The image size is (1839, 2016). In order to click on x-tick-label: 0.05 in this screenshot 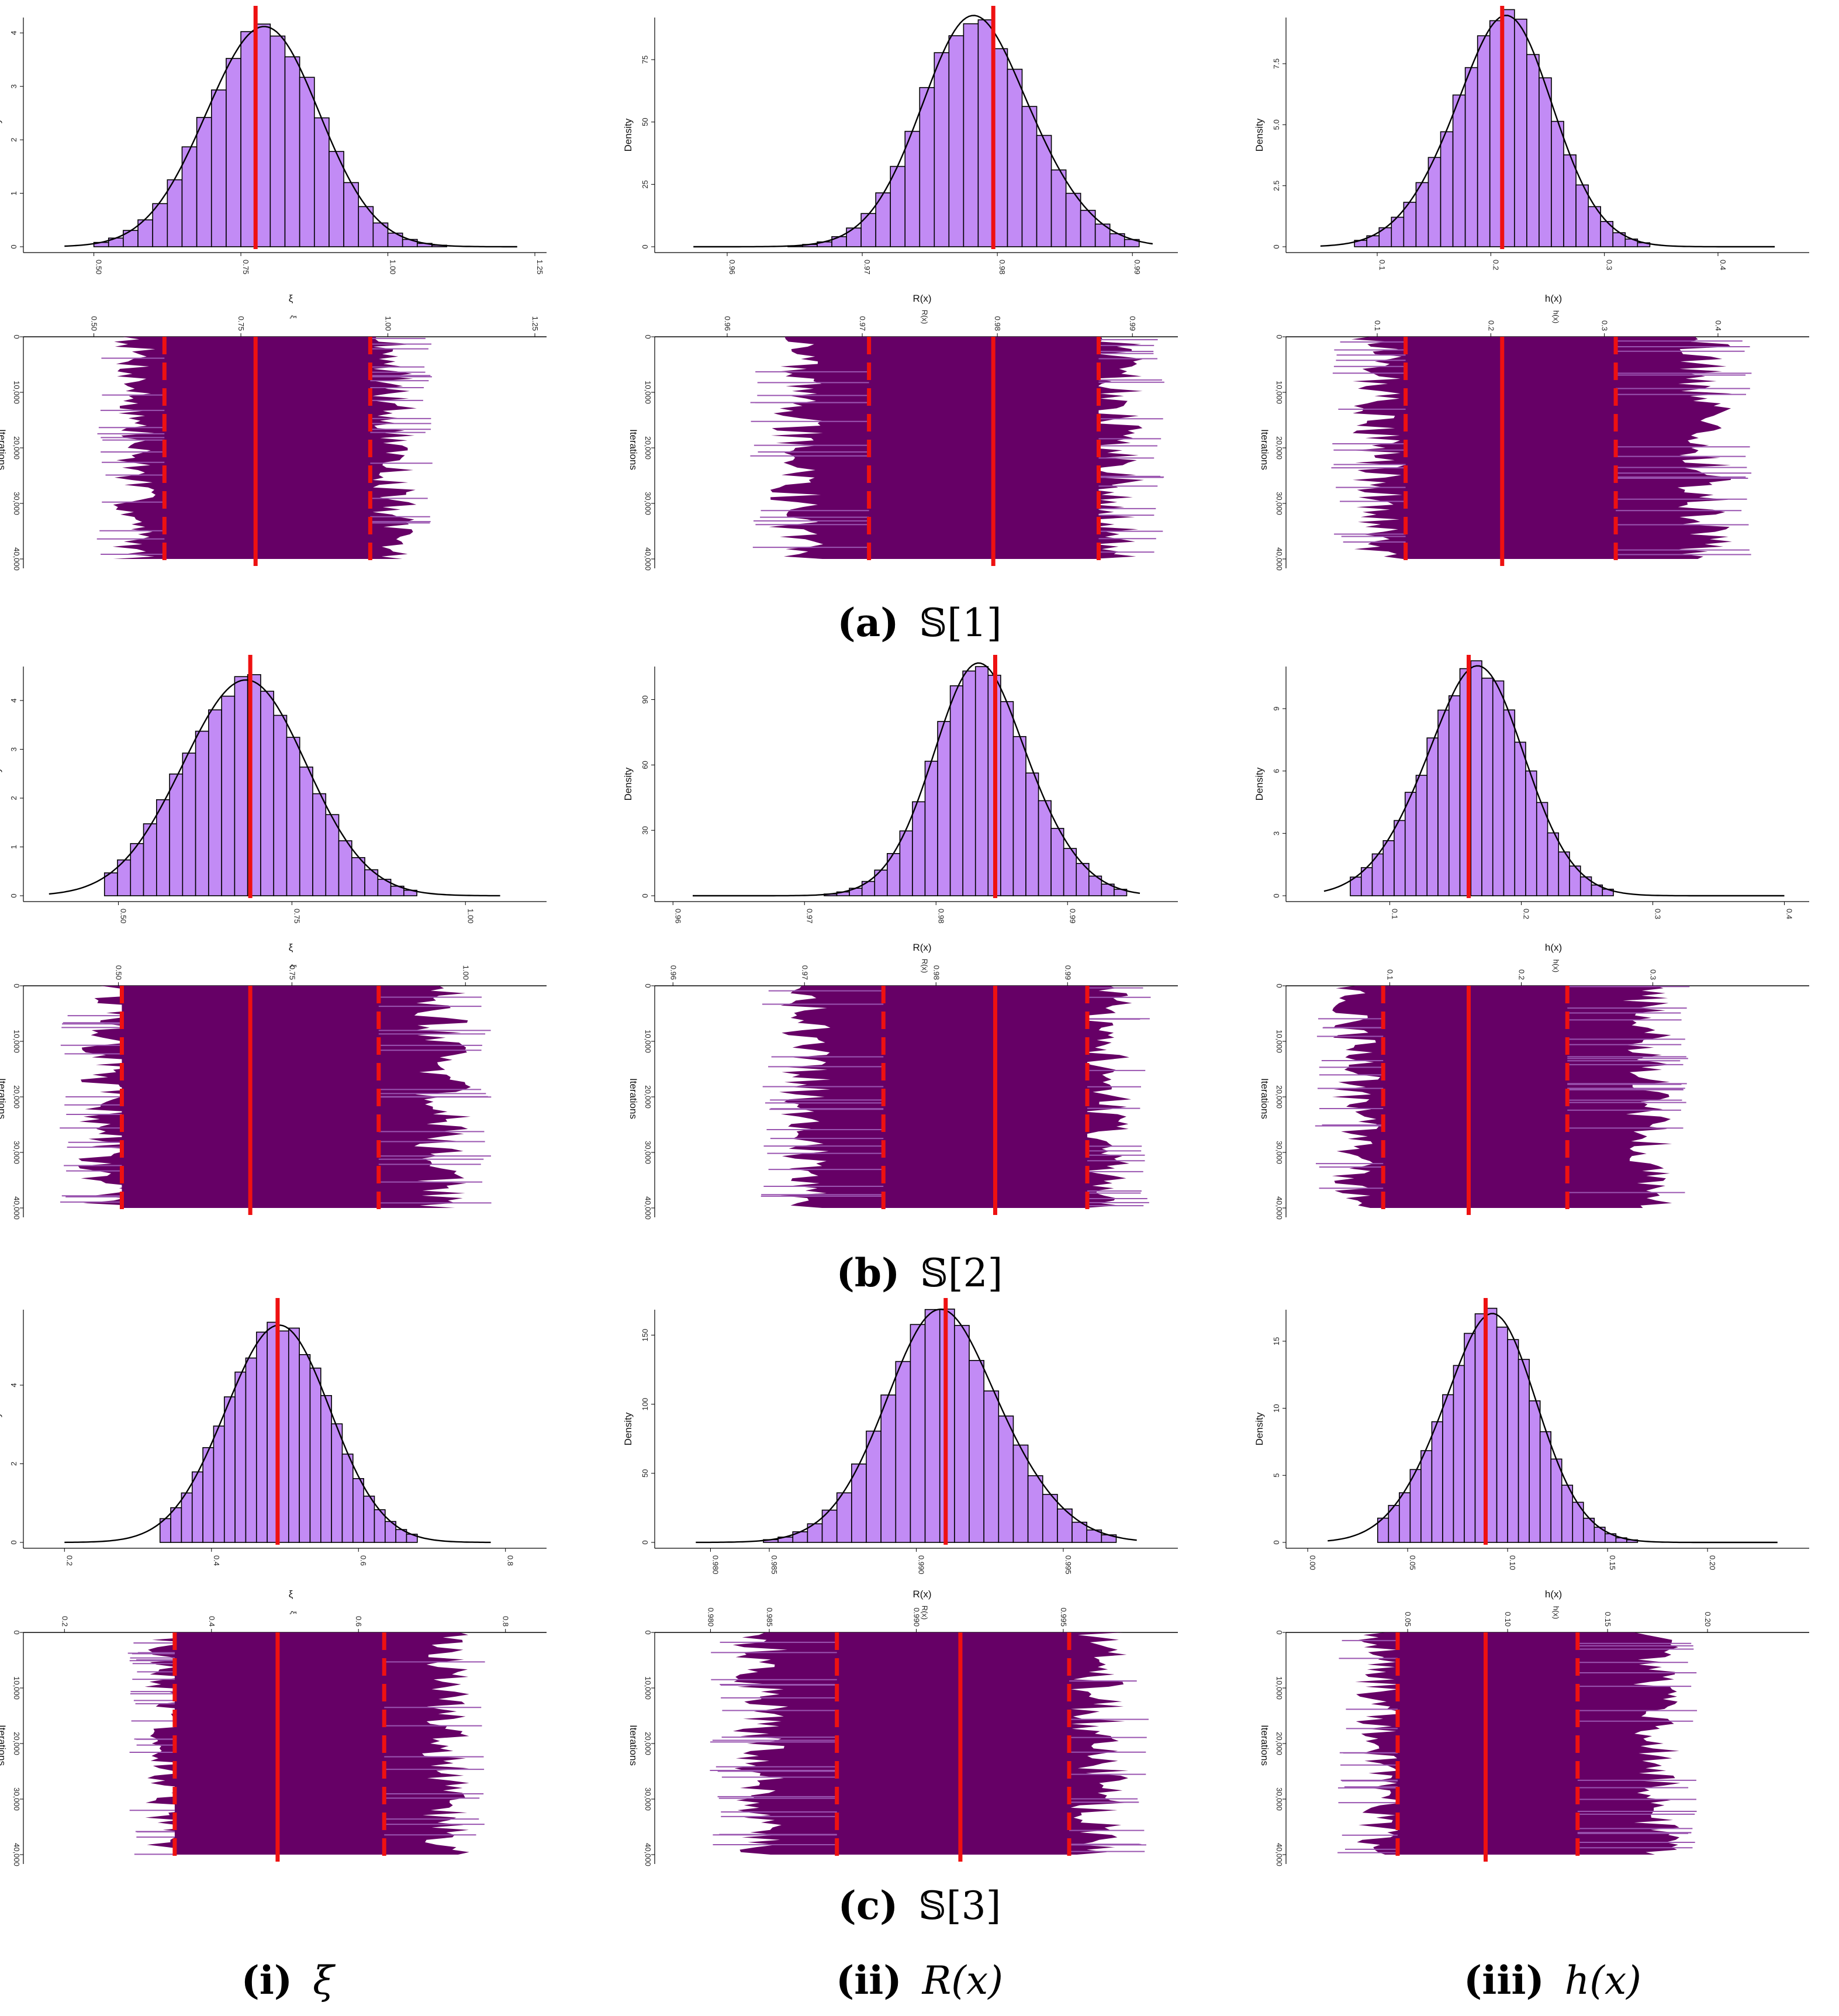, I will do `click(1412, 1563)`.